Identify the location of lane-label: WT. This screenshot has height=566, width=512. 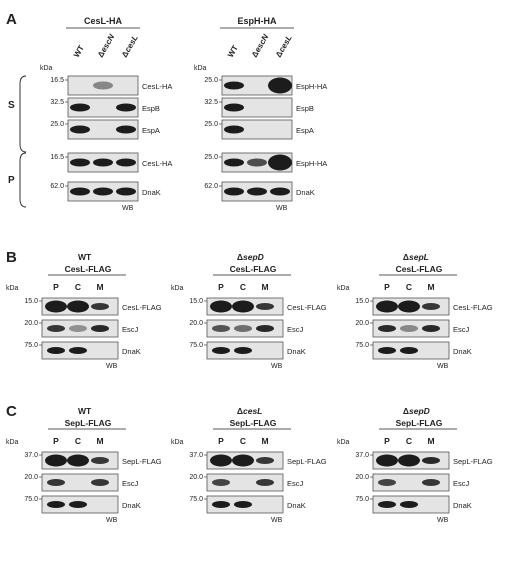
(79, 51).